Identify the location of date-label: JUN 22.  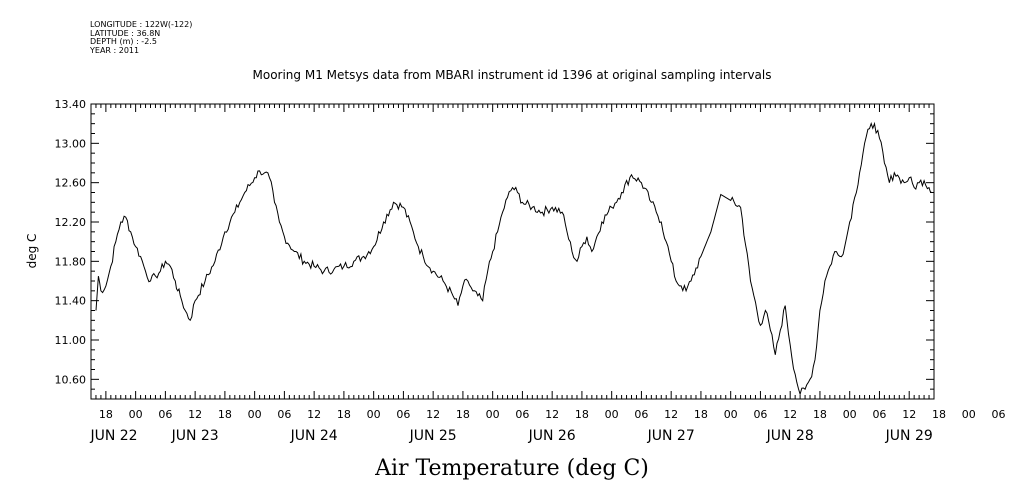
(113, 436).